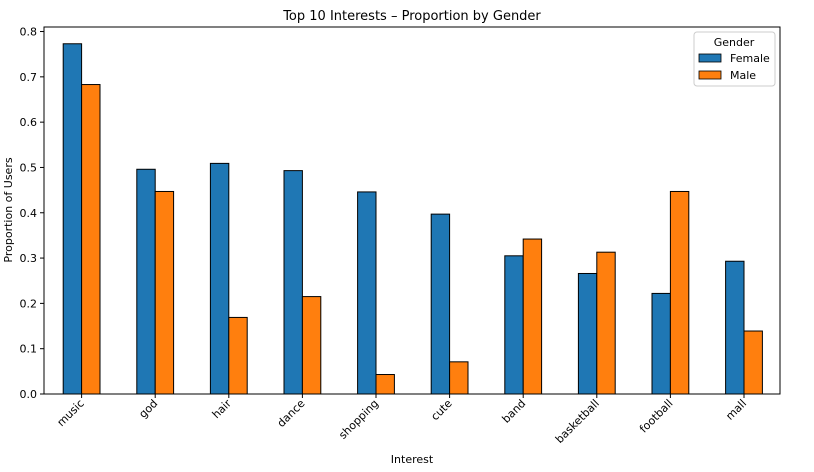 This screenshot has height=472, width=814. I want to click on x-tick-label: band, so click(514, 411).